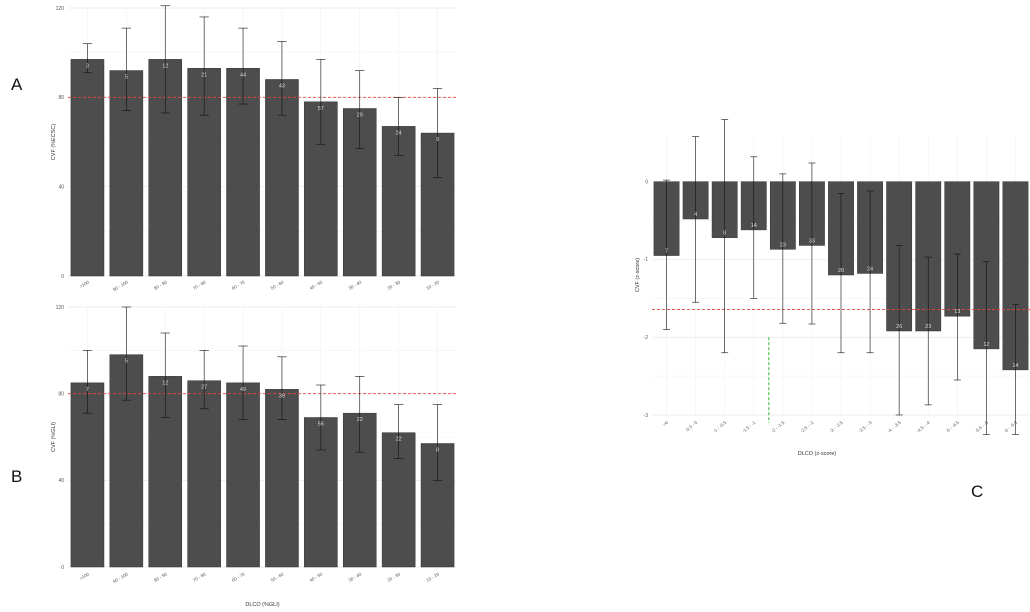 This screenshot has width=1030, height=612. What do you see at coordinates (695, 215) in the screenshot?
I see `bar-count-label: 4` at bounding box center [695, 215].